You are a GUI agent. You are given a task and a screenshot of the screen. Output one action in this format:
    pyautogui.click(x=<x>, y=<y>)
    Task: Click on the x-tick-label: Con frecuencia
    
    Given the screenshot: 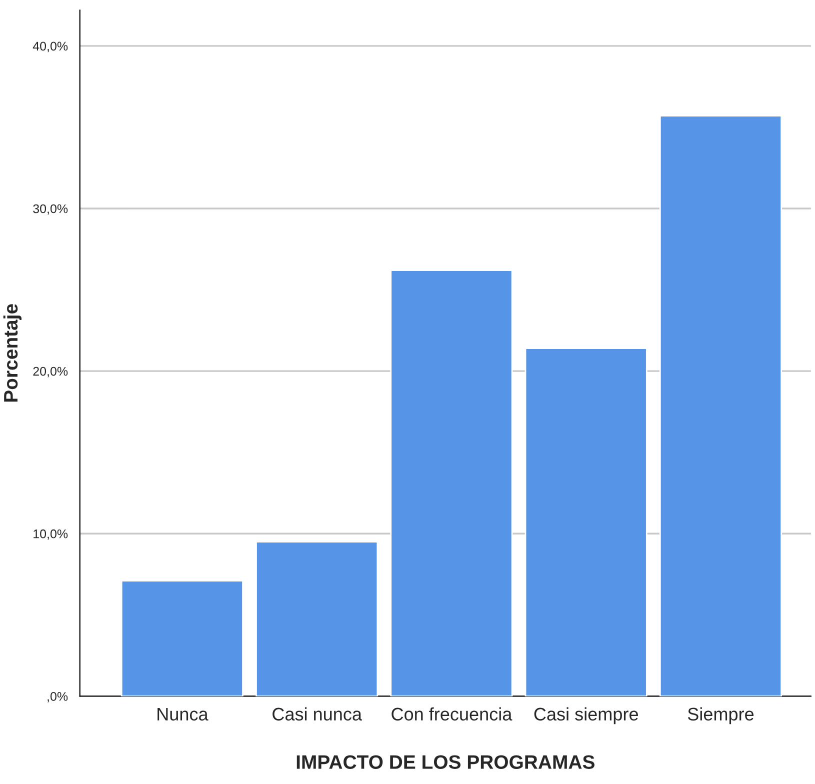 What is the action you would take?
    pyautogui.click(x=452, y=714)
    